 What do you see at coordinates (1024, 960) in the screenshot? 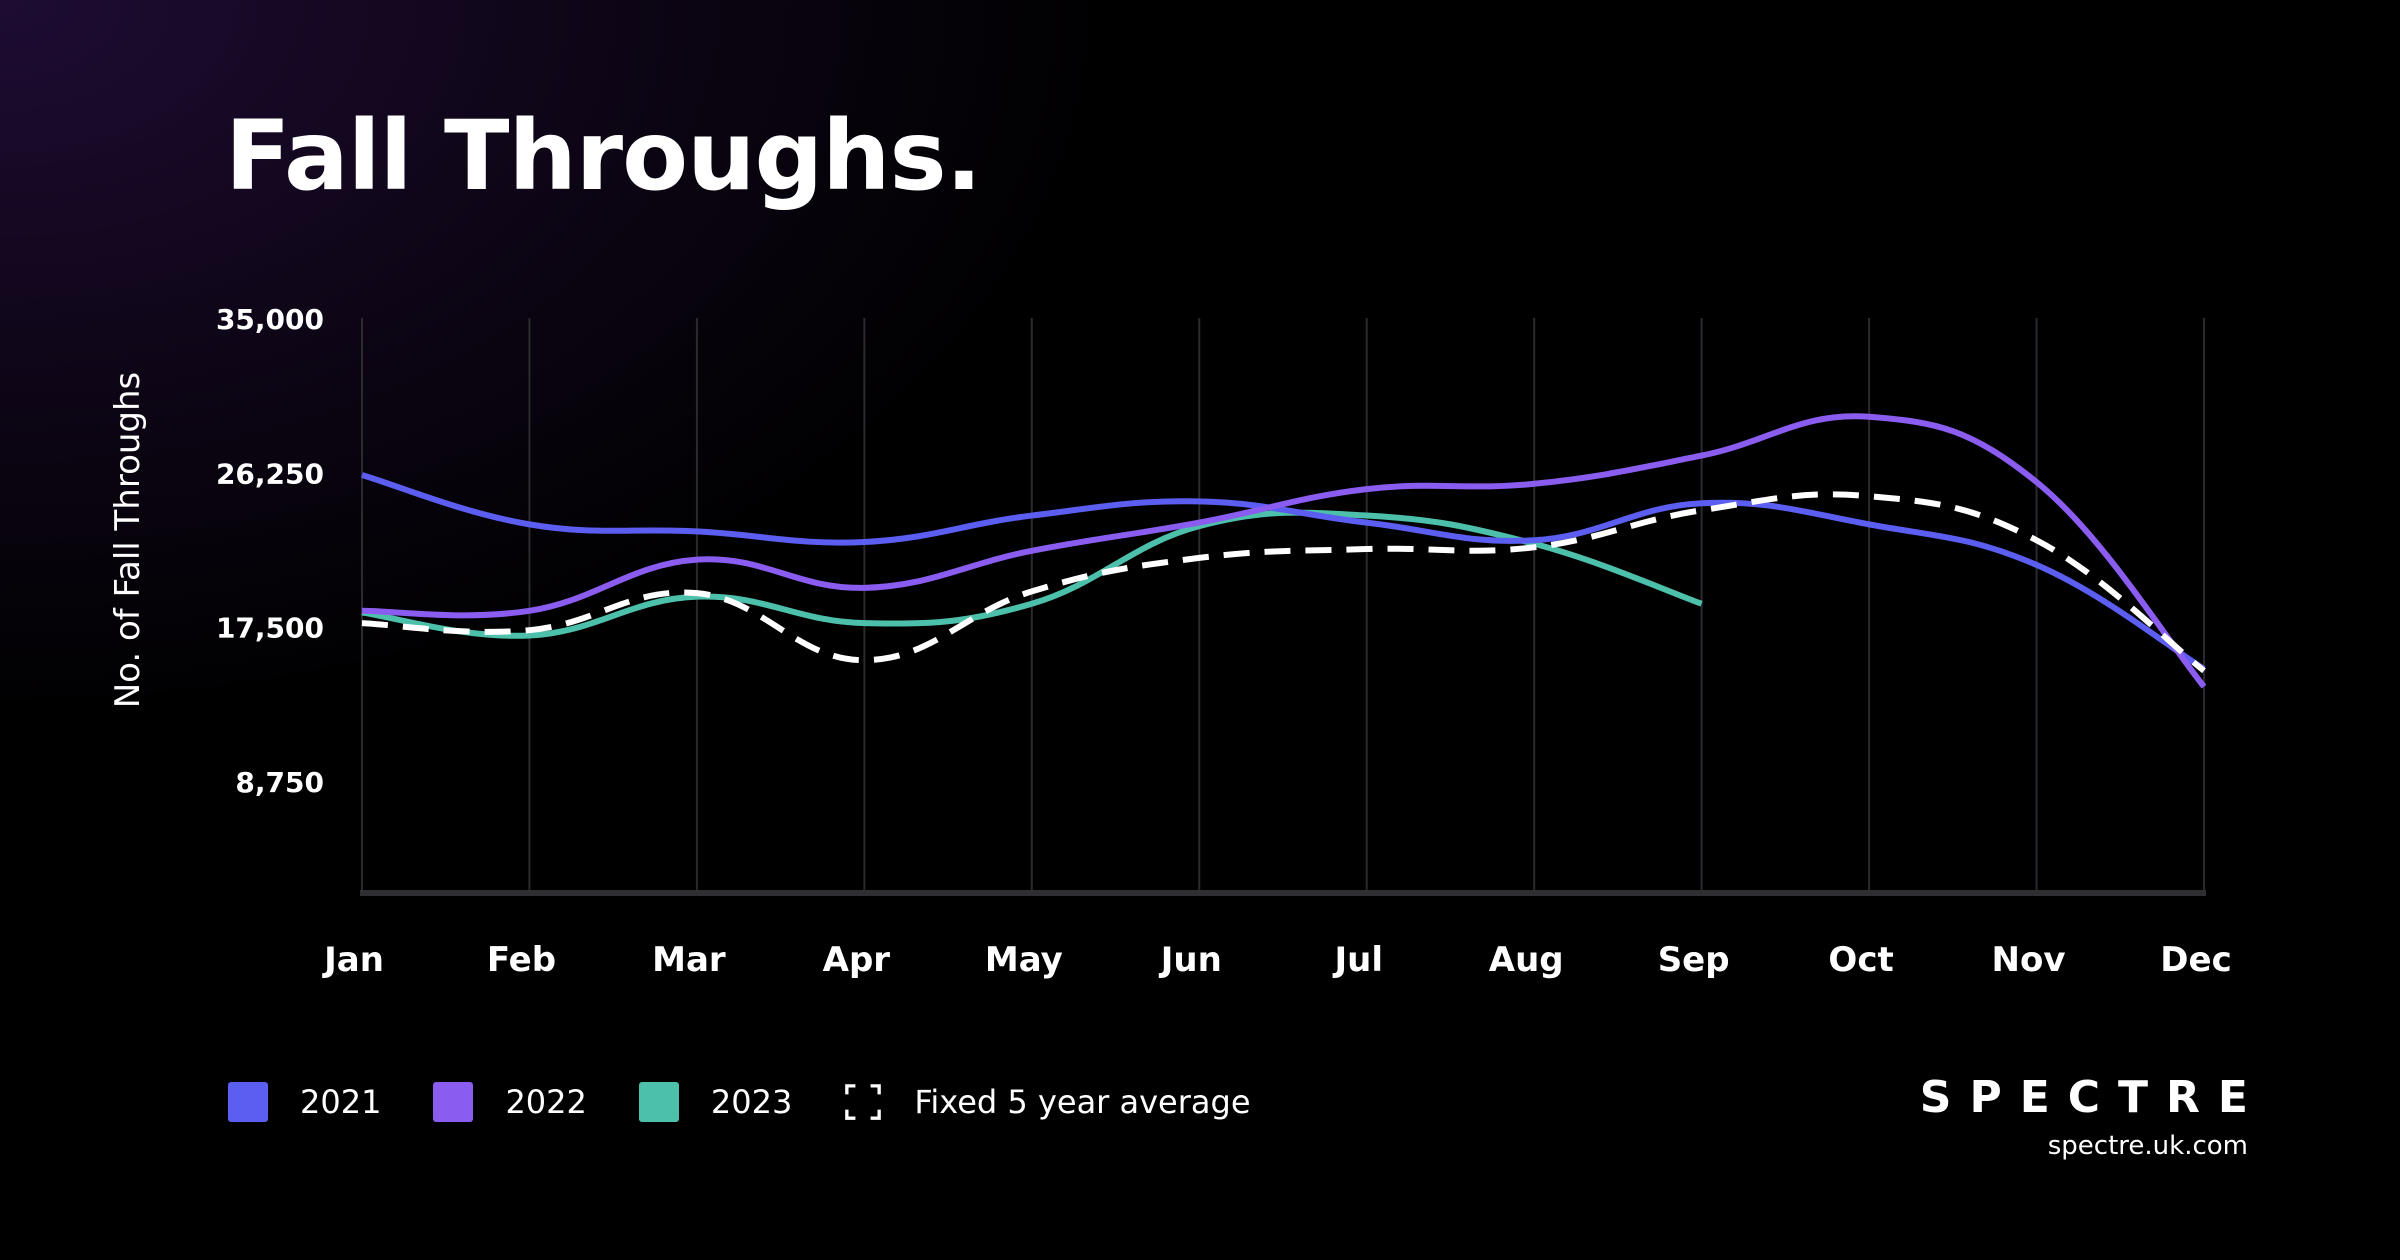
I see `x-tick-label: May` at bounding box center [1024, 960].